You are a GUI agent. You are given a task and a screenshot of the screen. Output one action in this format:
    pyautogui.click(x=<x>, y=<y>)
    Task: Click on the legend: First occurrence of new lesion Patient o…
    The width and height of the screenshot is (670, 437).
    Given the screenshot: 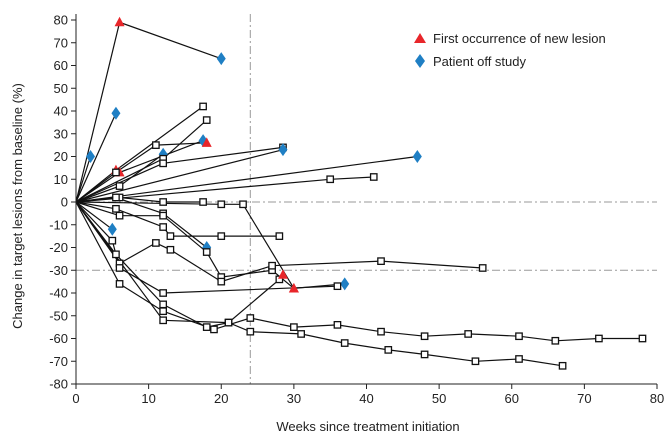 What is the action you would take?
    pyautogui.click(x=510, y=50)
    